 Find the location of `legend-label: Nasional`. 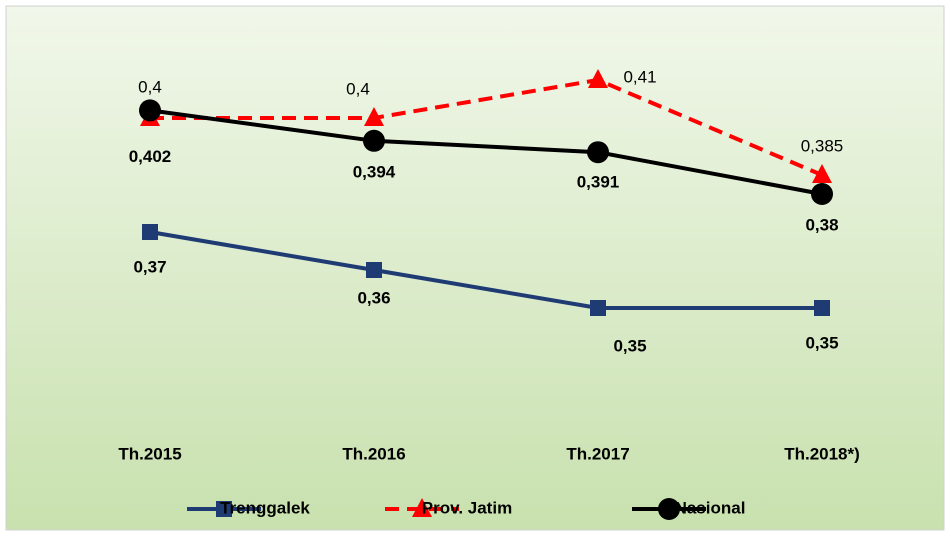

legend-label: Nasional is located at coordinates (710, 507).